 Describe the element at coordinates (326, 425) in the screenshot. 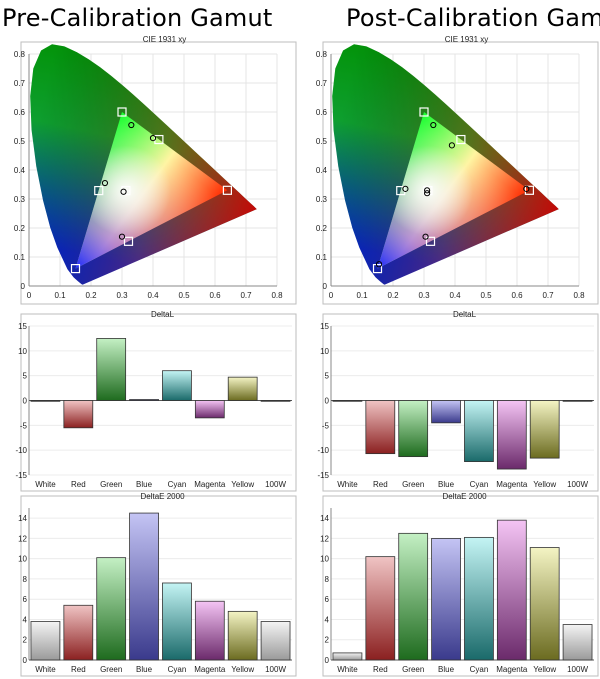

I see `bar-y-tick: -5` at that location.